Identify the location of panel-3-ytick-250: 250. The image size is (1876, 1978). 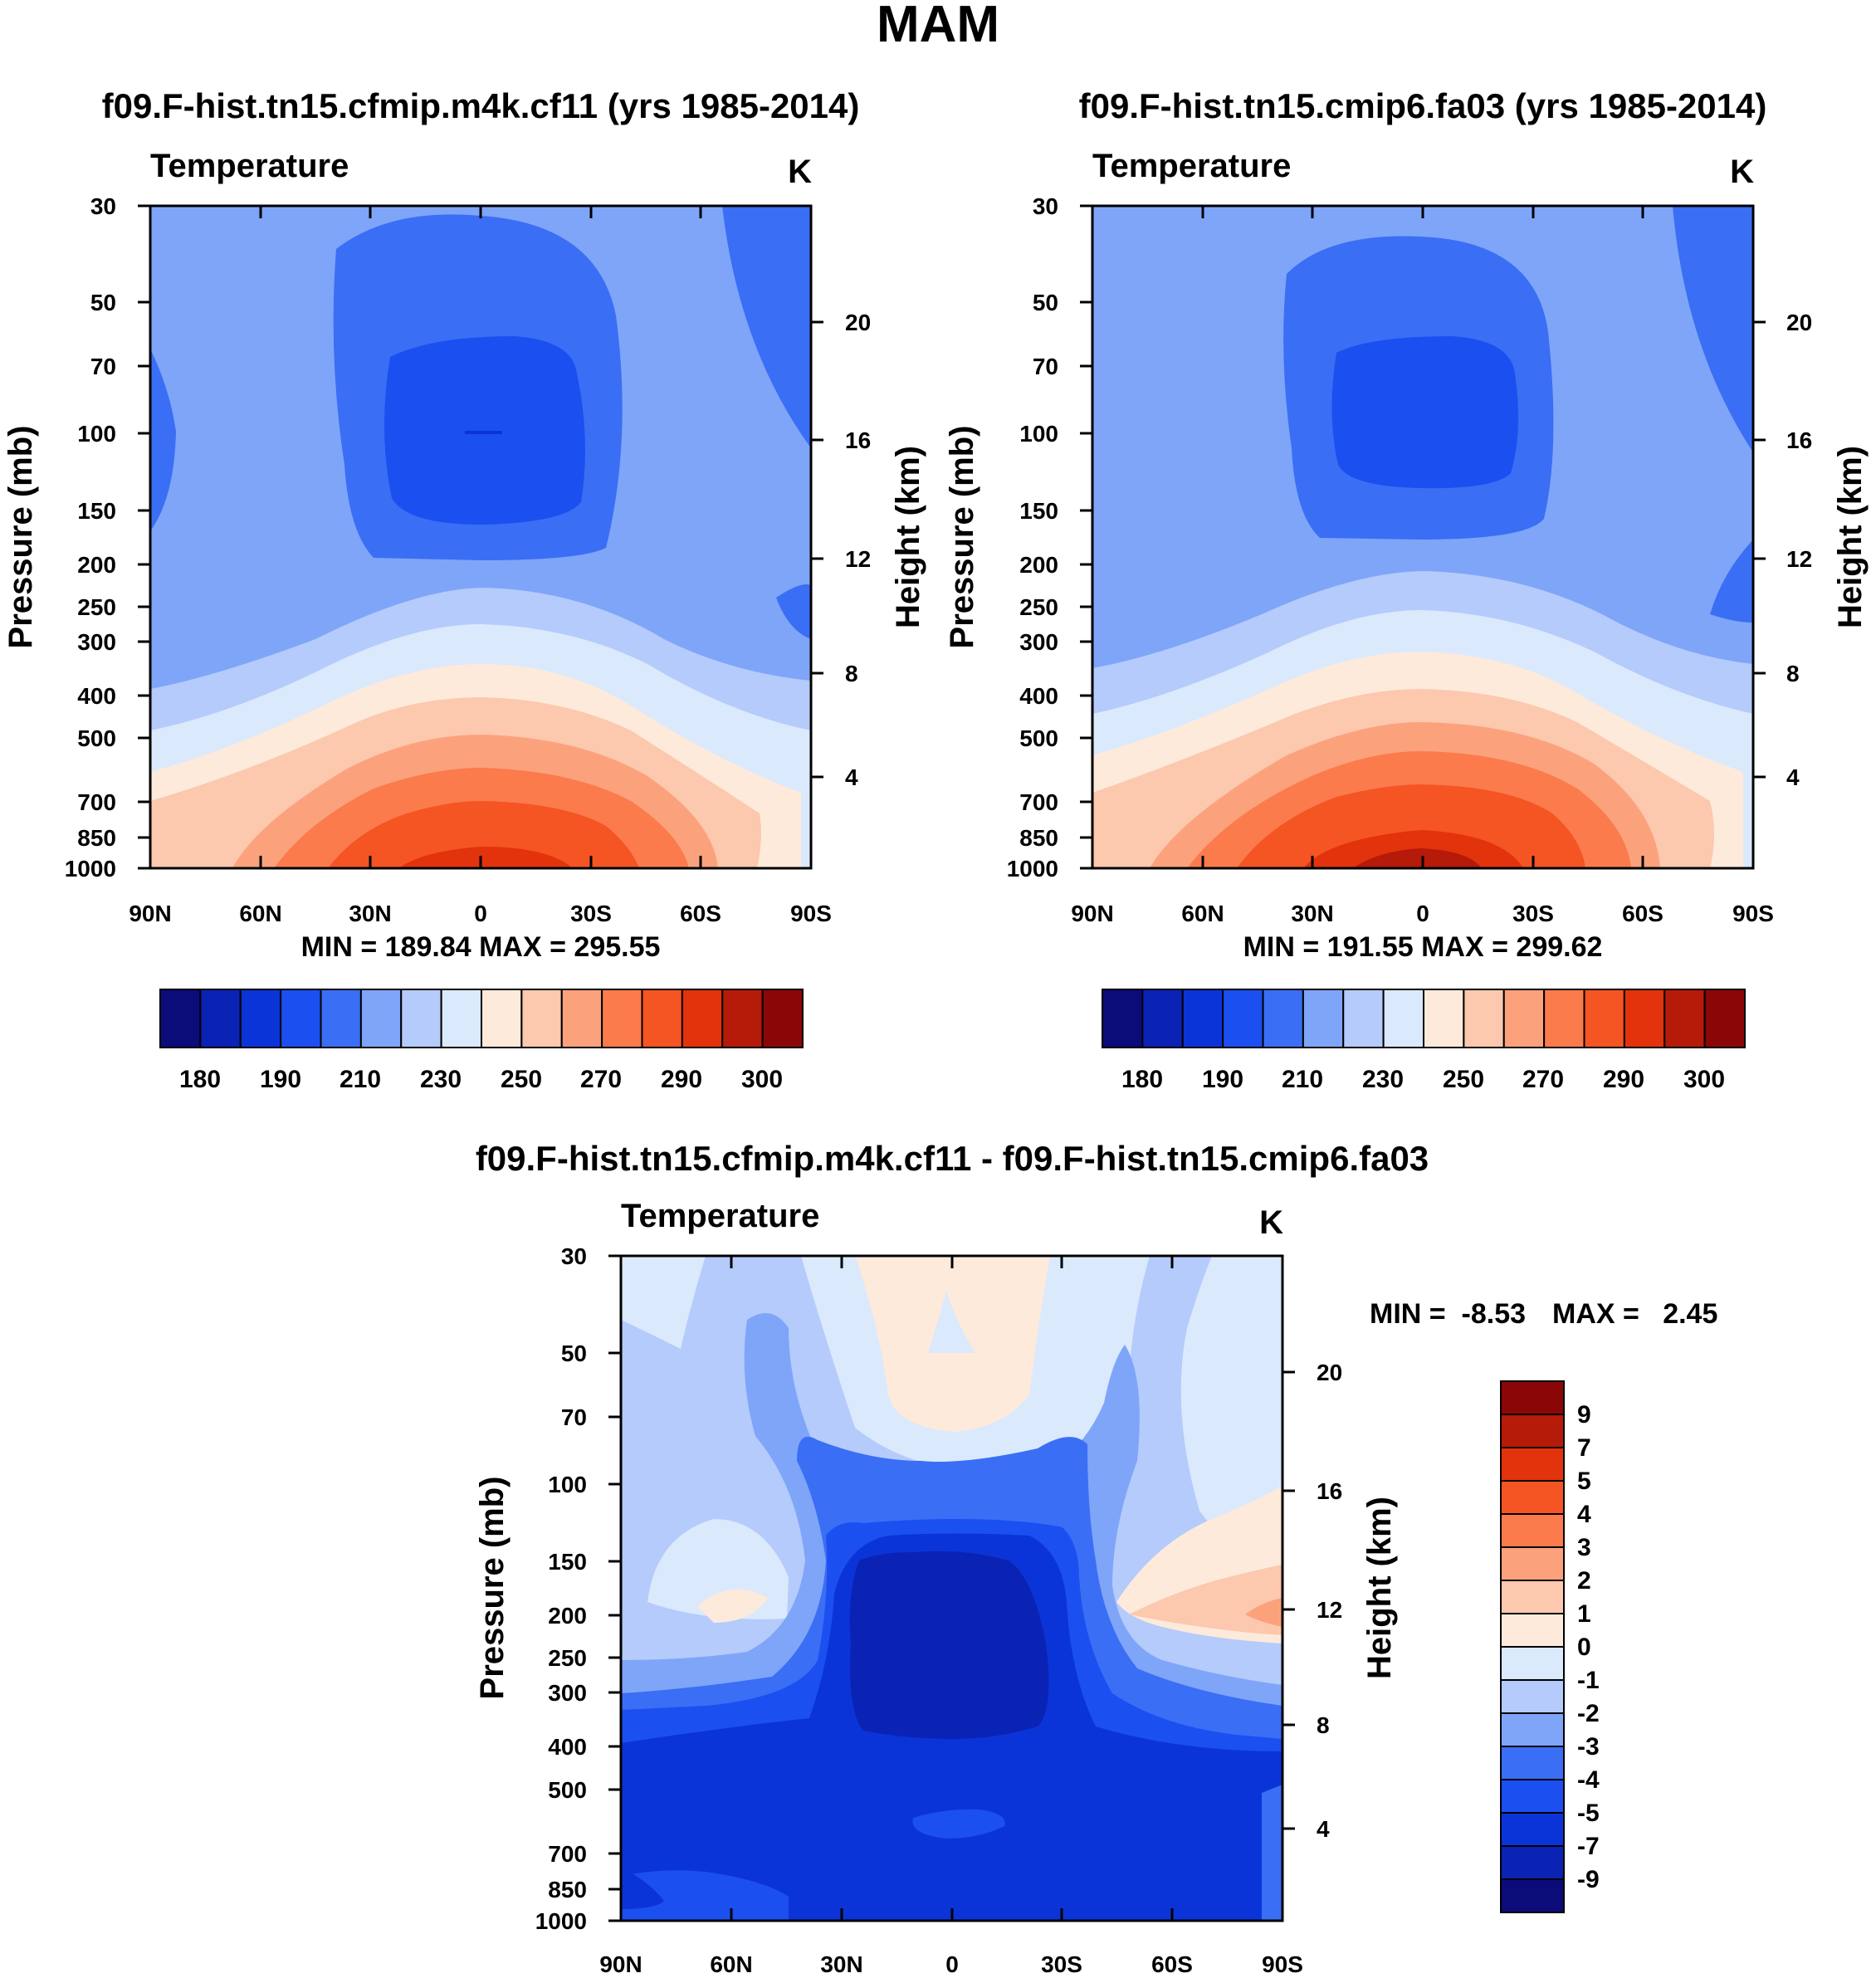
(567, 1658).